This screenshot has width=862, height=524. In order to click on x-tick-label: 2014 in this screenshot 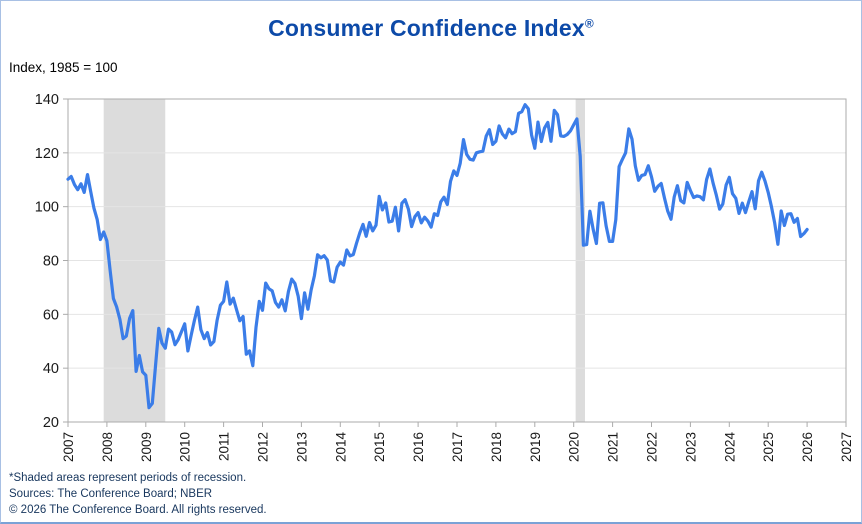, I will do `click(340, 447)`.